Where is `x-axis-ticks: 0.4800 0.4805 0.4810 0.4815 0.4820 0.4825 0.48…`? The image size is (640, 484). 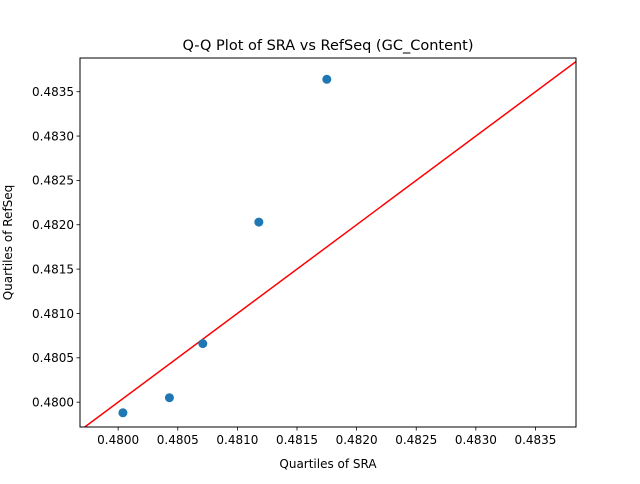
x-axis-ticks: 0.4800 0.4805 0.4810 0.4815 0.4820 0.4825 0.48… is located at coordinates (326, 437).